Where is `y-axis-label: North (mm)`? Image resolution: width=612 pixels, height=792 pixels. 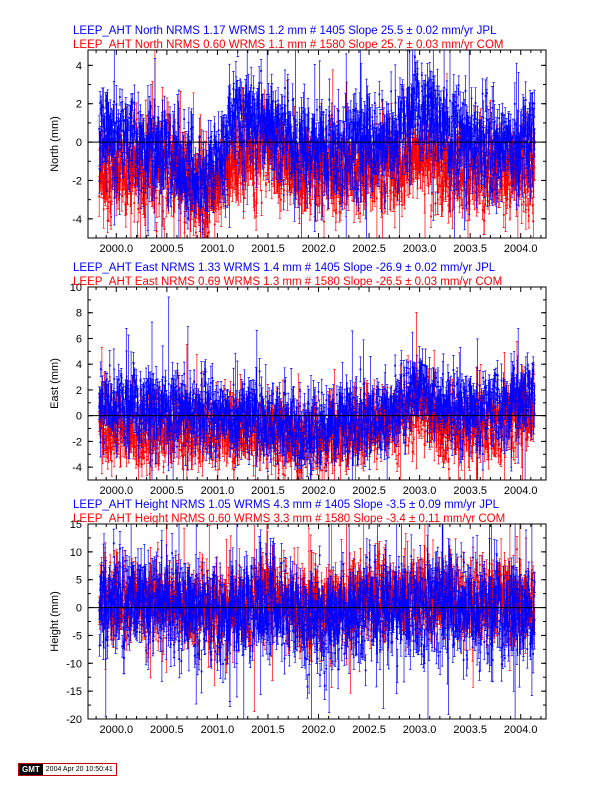 y-axis-label: North (mm) is located at coordinates (55, 144).